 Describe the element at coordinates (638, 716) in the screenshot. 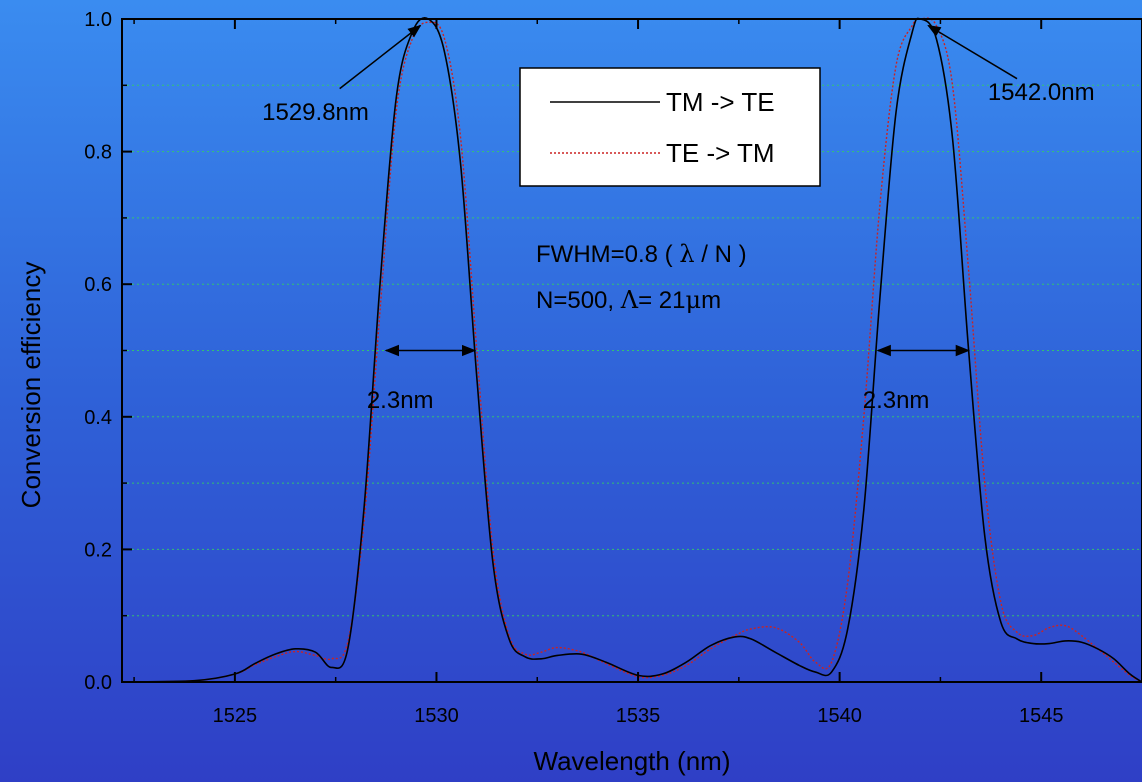

I see `x-tick-label: 1535` at that location.